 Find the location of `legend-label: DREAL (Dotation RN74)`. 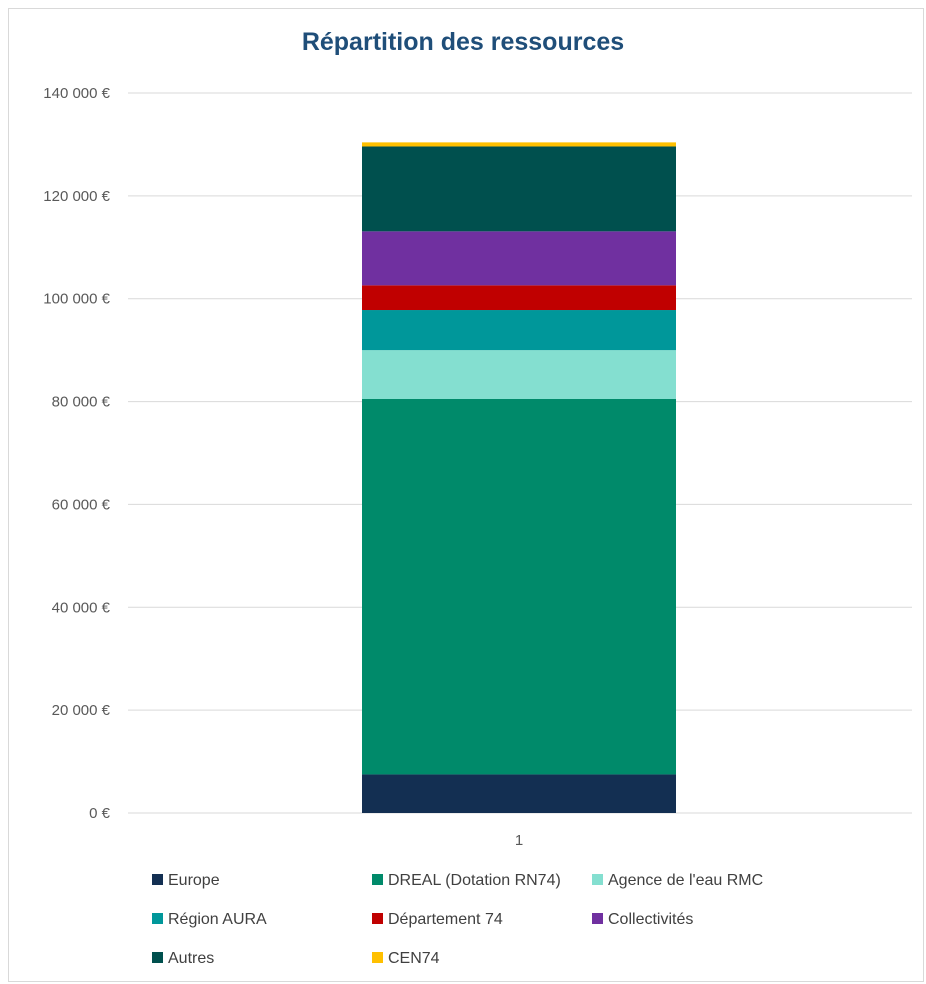

legend-label: DREAL (Dotation RN74) is located at coordinates (474, 880).